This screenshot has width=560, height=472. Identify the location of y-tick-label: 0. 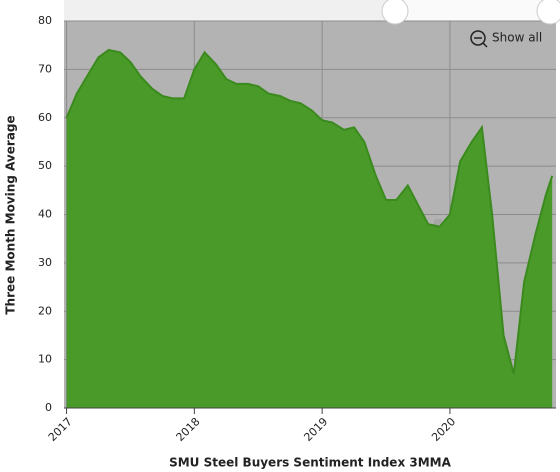
(48, 407).